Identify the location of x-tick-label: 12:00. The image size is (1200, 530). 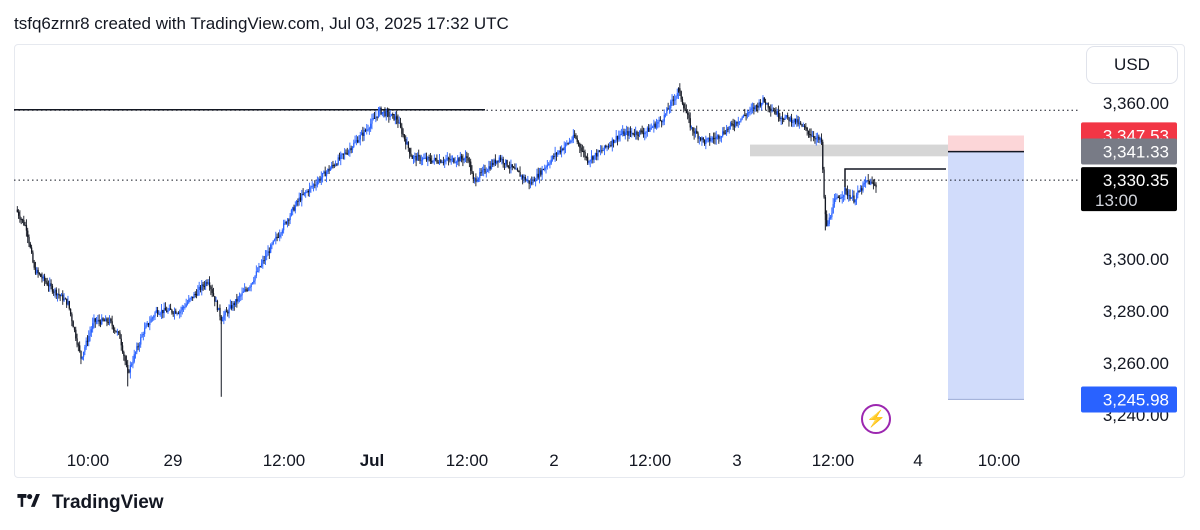
(833, 460).